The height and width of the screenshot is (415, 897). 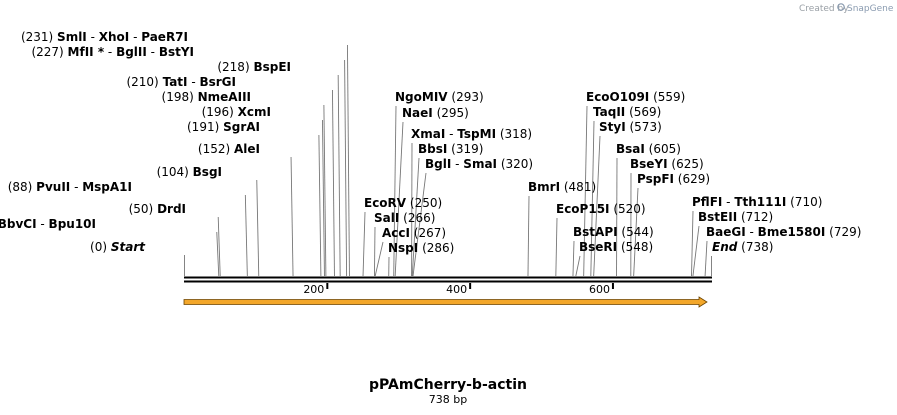 What do you see at coordinates (417, 218) in the screenshot?
I see `site-position: (266)` at bounding box center [417, 218].